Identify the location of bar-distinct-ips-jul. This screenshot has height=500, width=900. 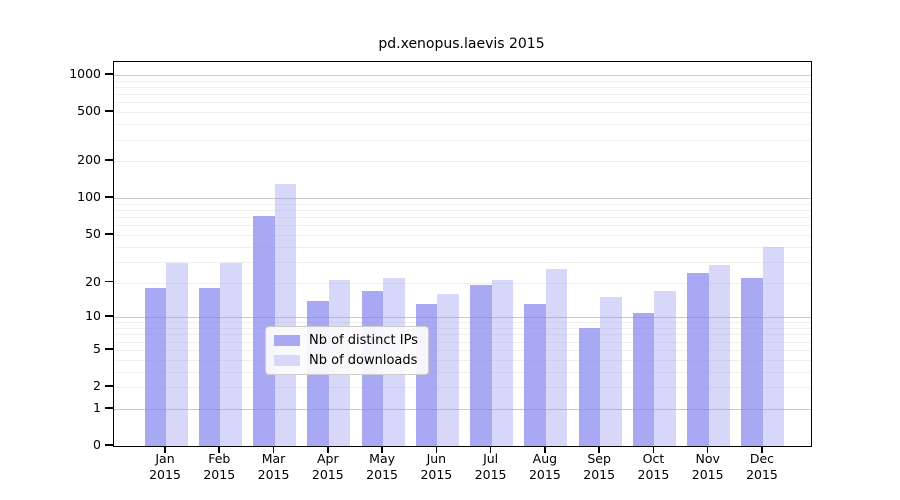
(481, 365).